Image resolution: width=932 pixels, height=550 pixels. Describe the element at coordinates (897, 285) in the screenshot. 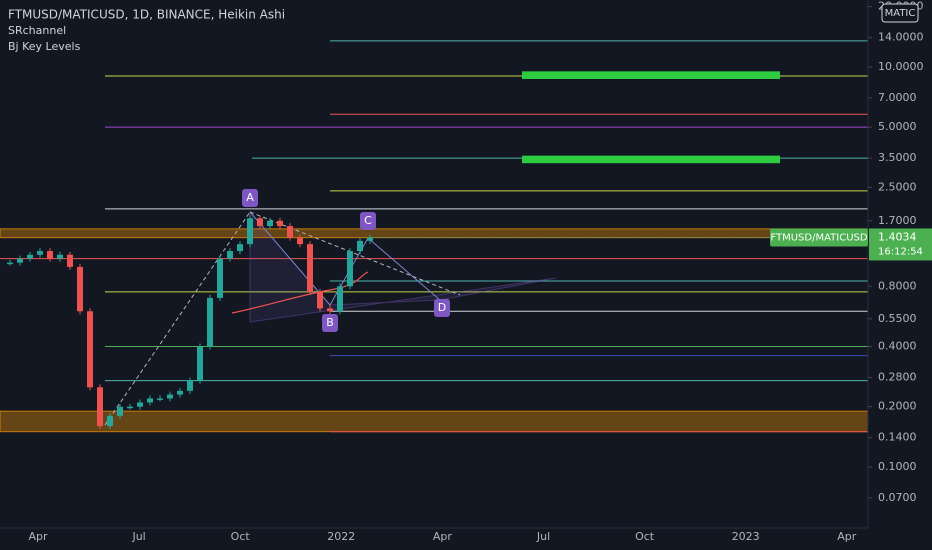

I see `y-tick-label: 0.8000` at that location.